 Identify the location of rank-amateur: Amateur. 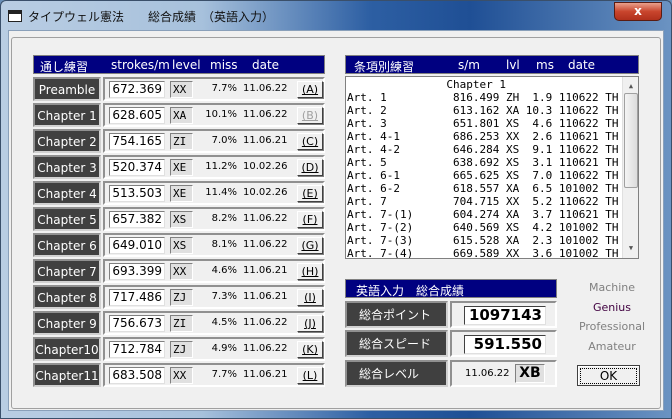
(612, 346).